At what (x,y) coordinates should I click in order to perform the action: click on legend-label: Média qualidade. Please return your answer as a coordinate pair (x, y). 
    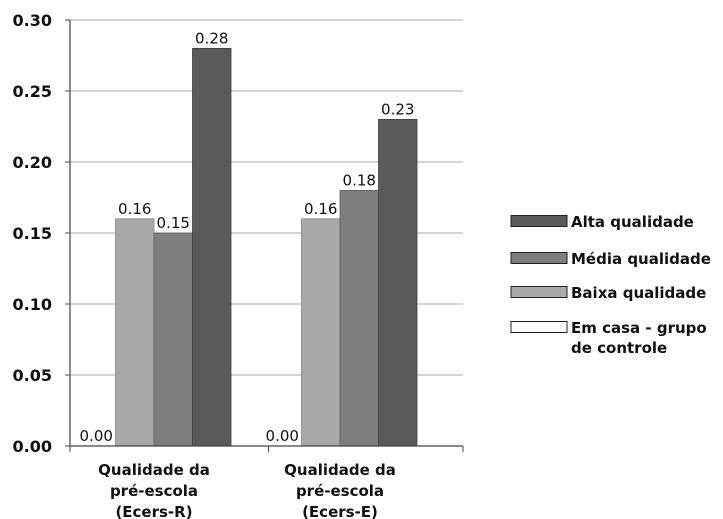
    Looking at the image, I should click on (641, 259).